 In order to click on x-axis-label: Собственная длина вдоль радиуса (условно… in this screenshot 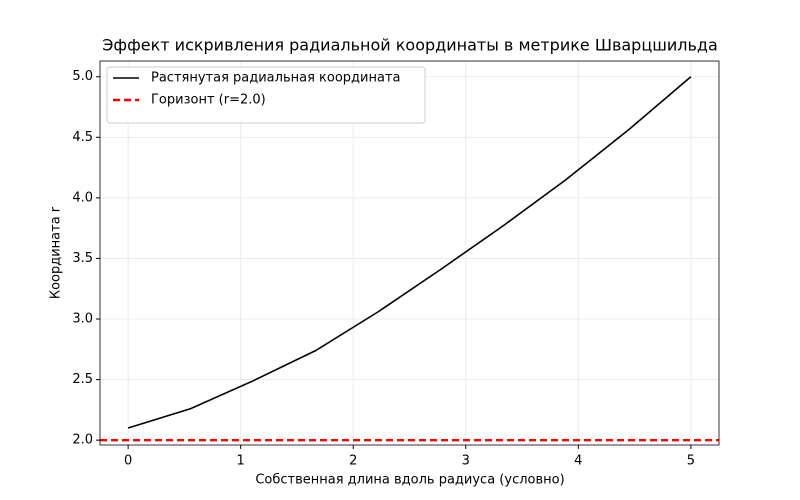, I will do `click(409, 480)`.